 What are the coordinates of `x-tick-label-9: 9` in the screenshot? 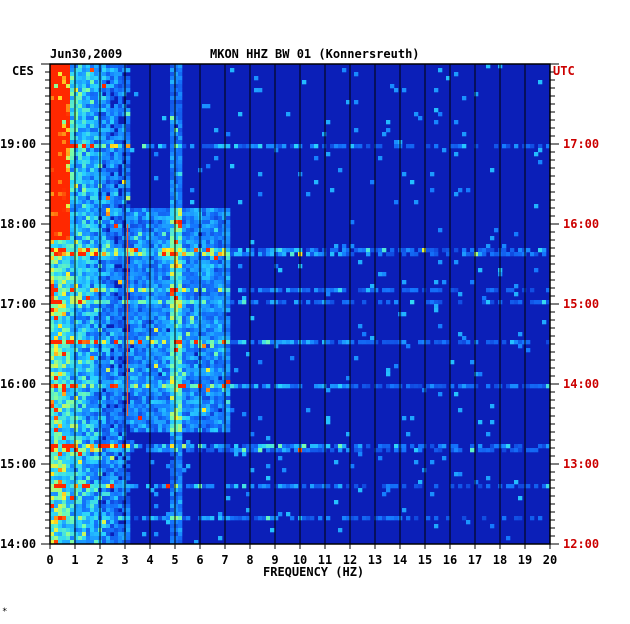 It's located at (274, 560).